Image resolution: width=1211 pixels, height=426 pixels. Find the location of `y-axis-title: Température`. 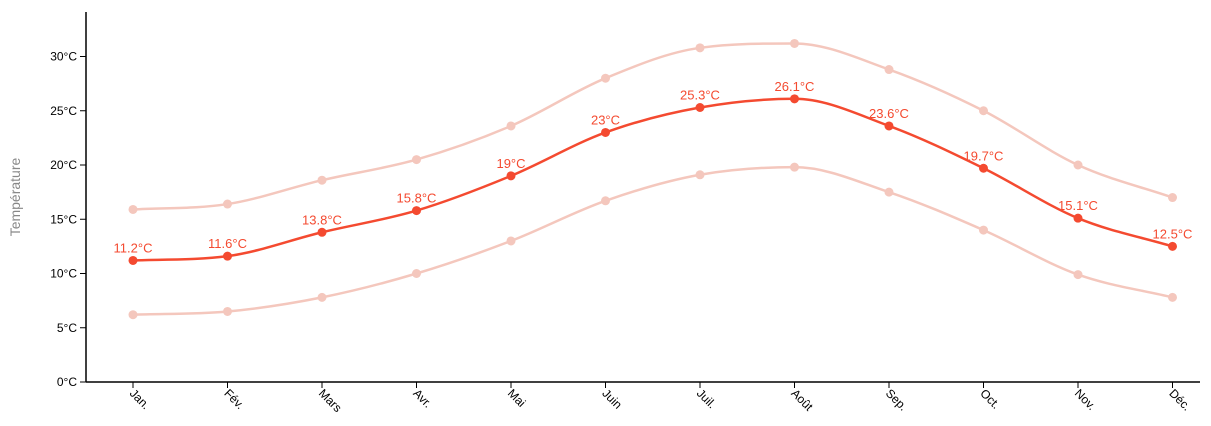

y-axis-title: Température is located at coordinates (15, 196).